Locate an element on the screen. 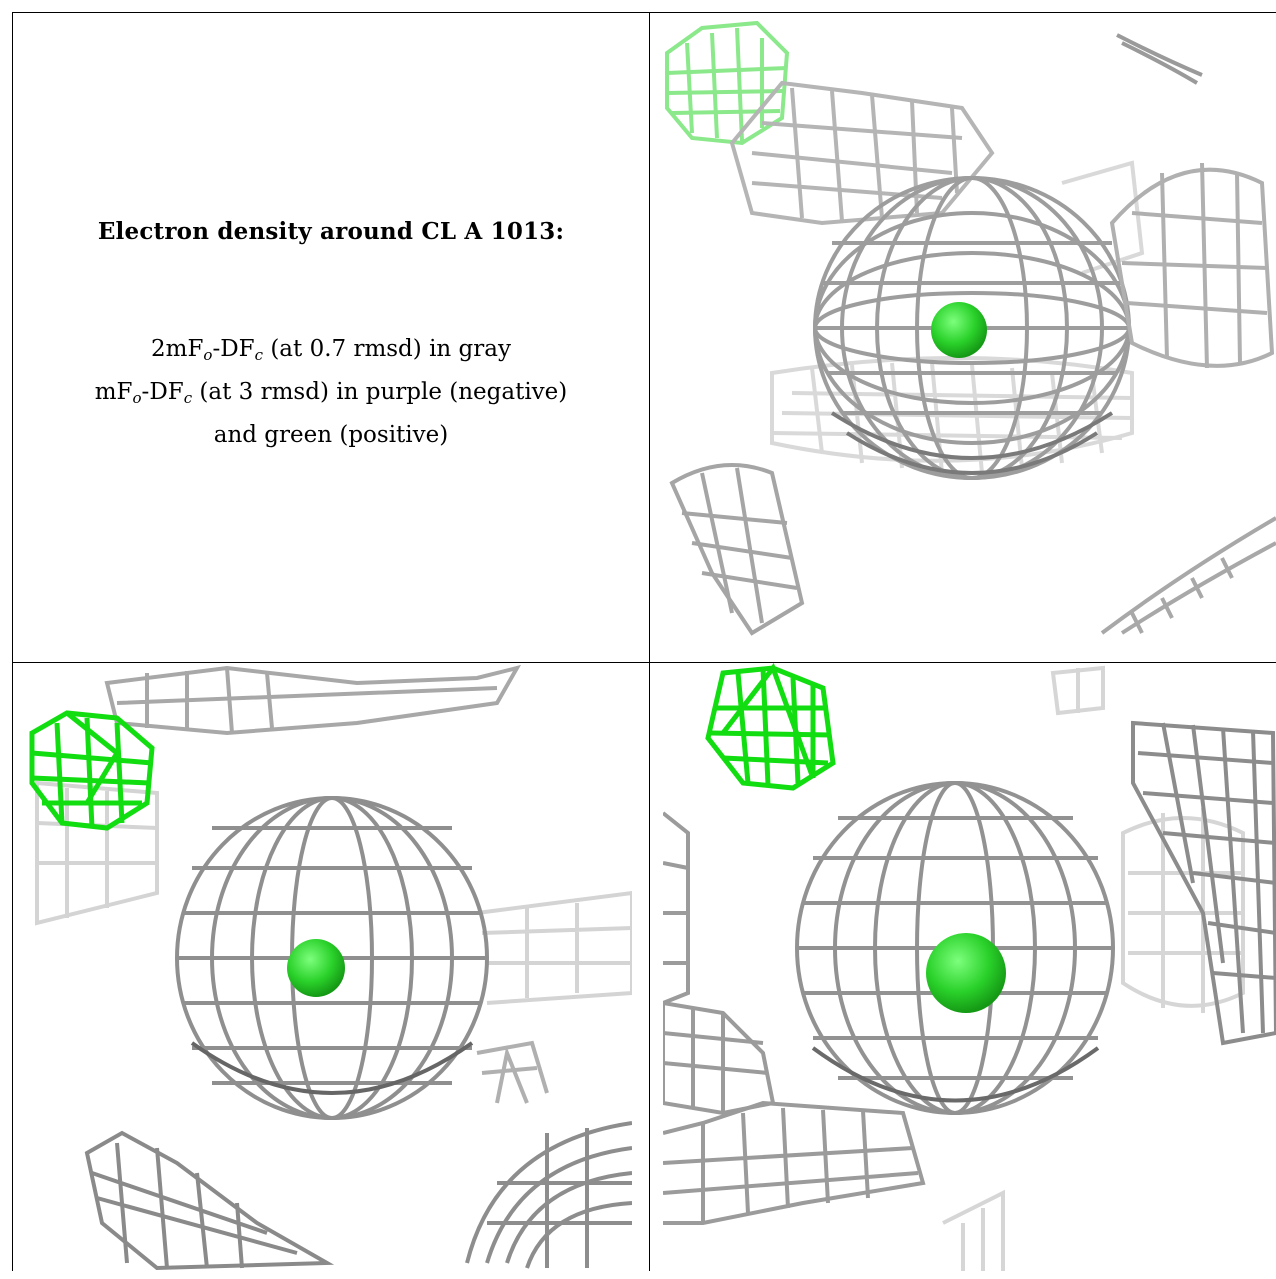 The width and height of the screenshot is (1276, 1279). table-divider-vertical is located at coordinates (649, 641).